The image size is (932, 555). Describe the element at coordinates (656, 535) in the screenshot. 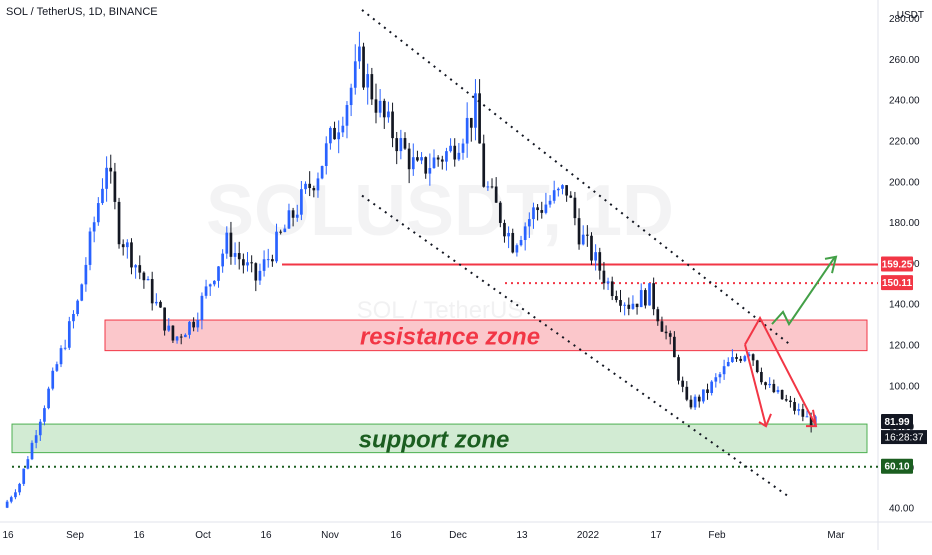

I see `x-tick-label: 17` at that location.